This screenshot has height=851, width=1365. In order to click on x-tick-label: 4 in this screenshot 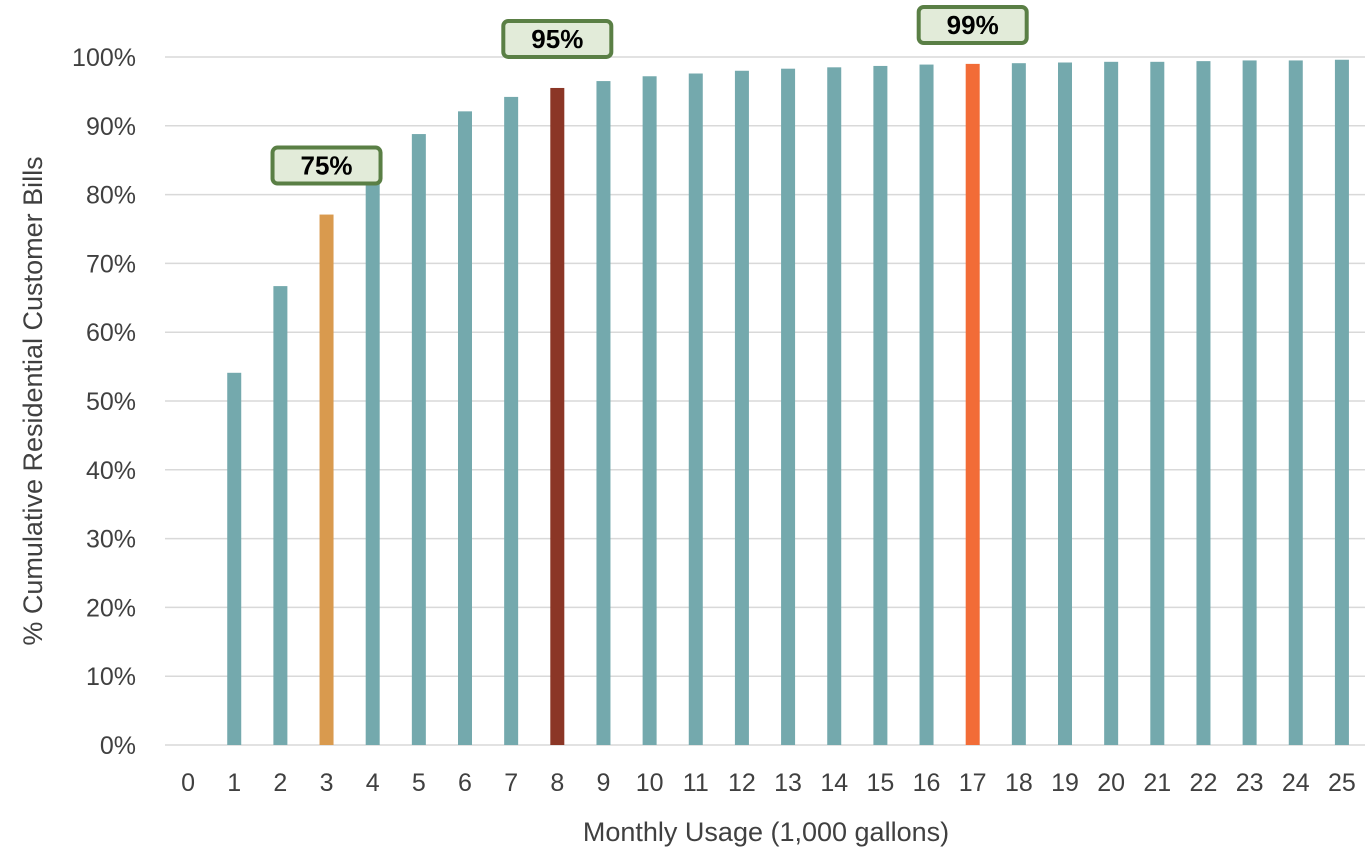, I will do `click(373, 783)`.